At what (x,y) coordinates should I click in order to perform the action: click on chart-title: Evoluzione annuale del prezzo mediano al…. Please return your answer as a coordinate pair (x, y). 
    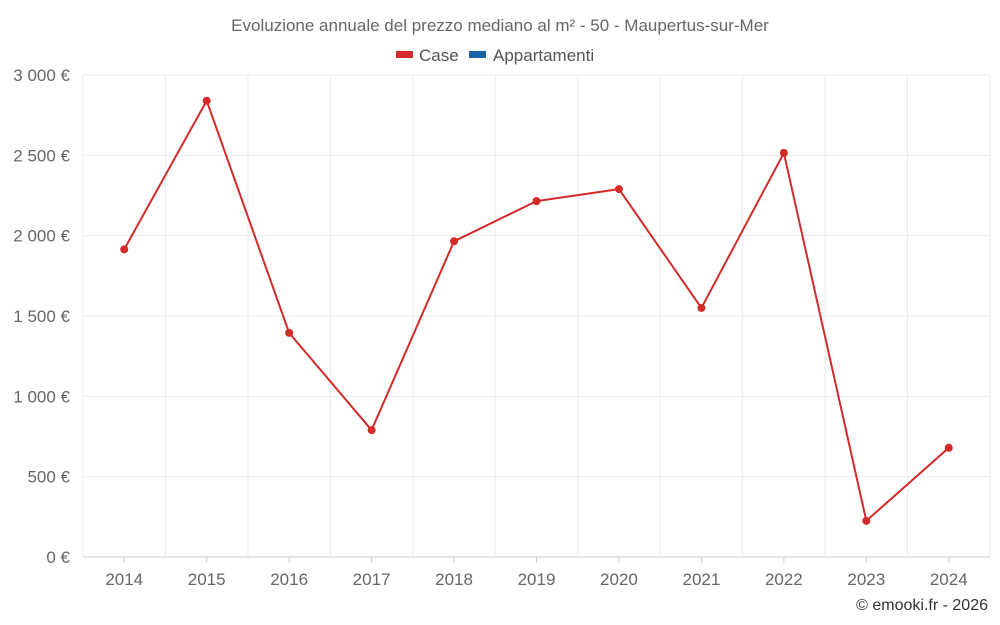
    Looking at the image, I should click on (500, 25).